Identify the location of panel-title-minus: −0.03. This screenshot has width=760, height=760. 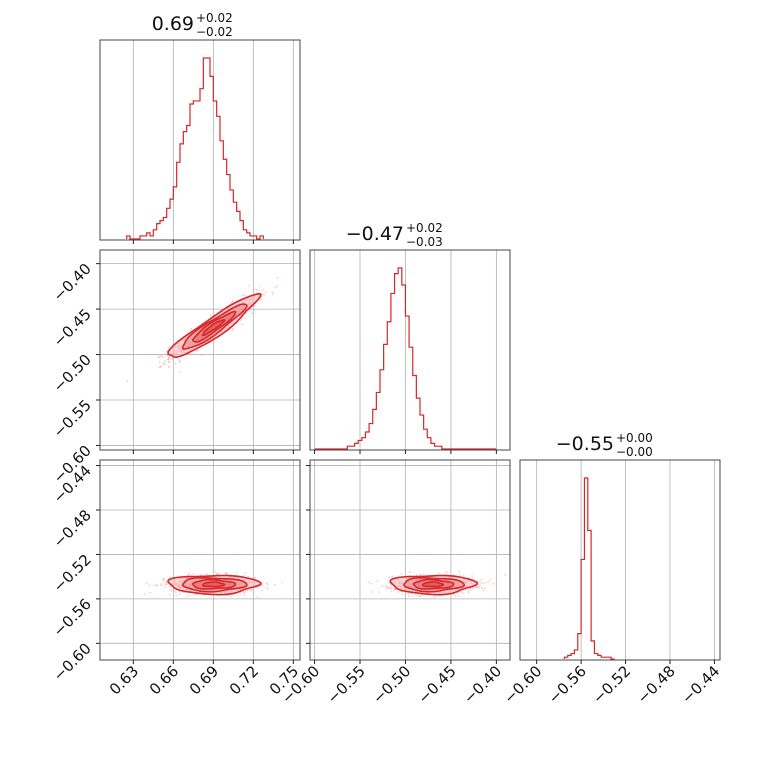
(424, 242).